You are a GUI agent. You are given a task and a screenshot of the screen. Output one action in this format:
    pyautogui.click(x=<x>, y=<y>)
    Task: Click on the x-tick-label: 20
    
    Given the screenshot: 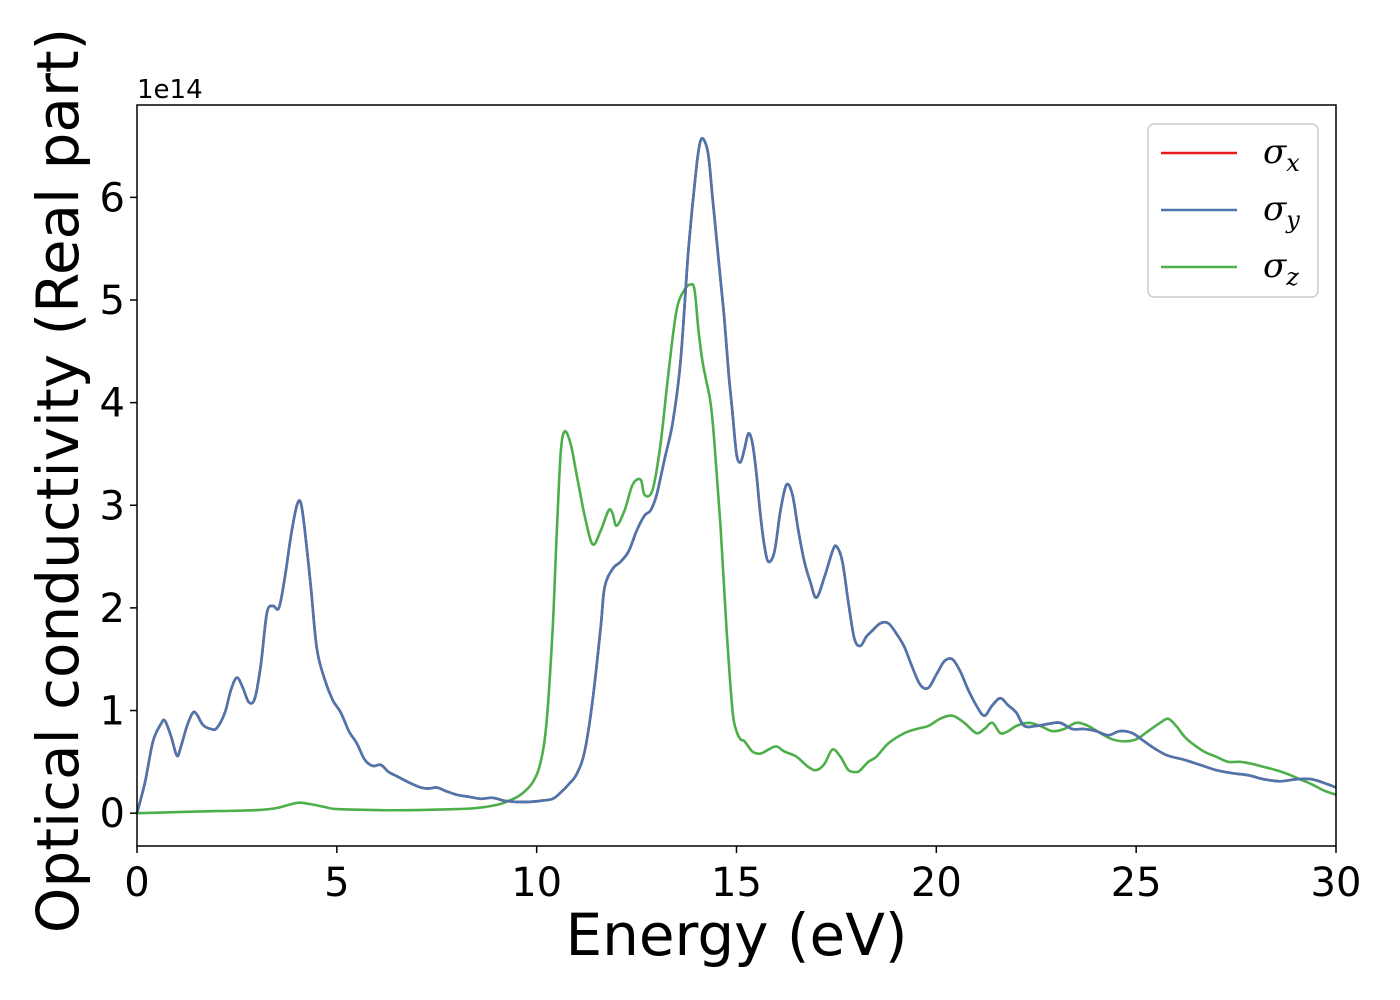 What is the action you would take?
    pyautogui.click(x=936, y=883)
    